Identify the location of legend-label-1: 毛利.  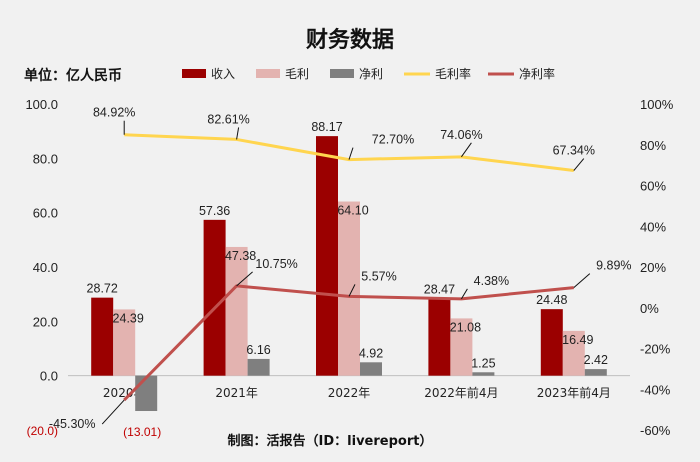
(297, 74).